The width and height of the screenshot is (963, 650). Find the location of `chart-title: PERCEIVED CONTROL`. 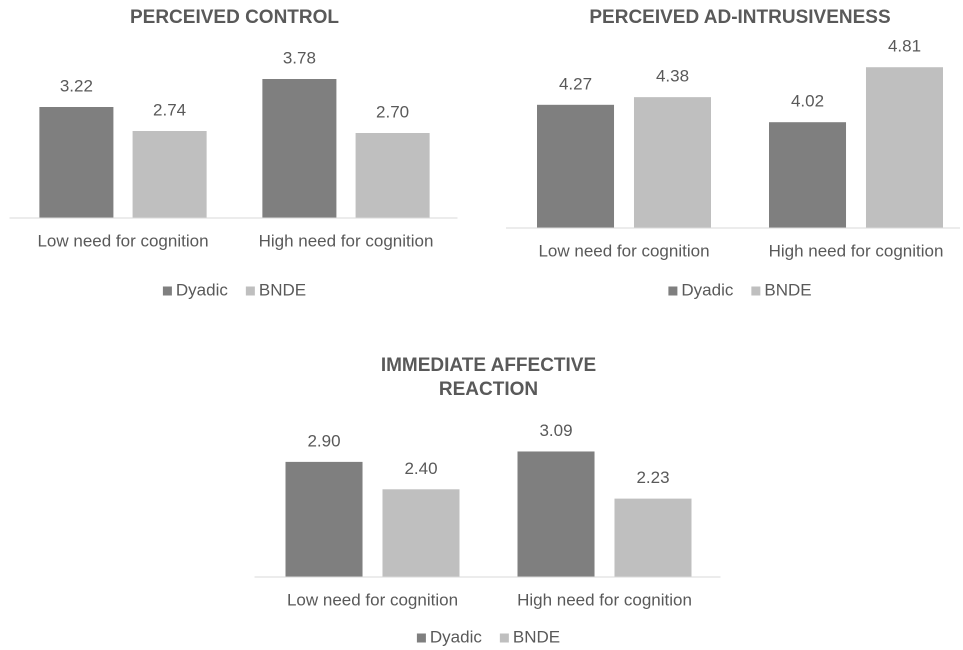

chart-title: PERCEIVED CONTROL is located at coordinates (234, 17).